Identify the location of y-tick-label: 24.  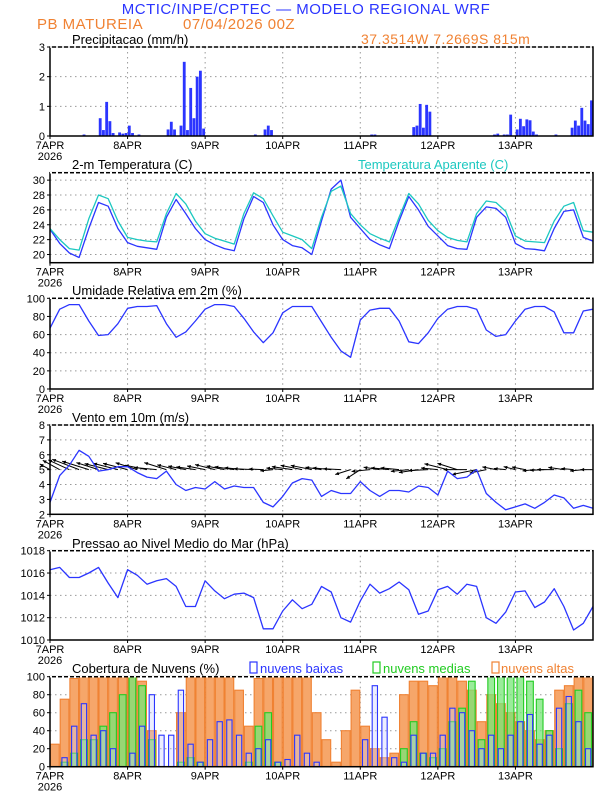
(39, 226).